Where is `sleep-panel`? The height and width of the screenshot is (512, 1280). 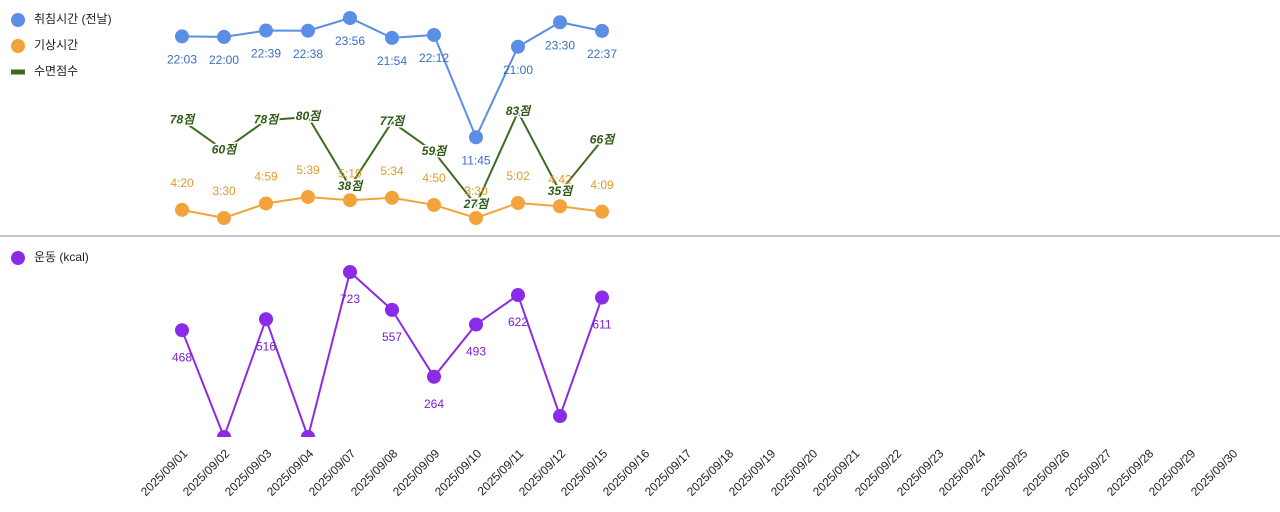 sleep-panel is located at coordinates (392, 118).